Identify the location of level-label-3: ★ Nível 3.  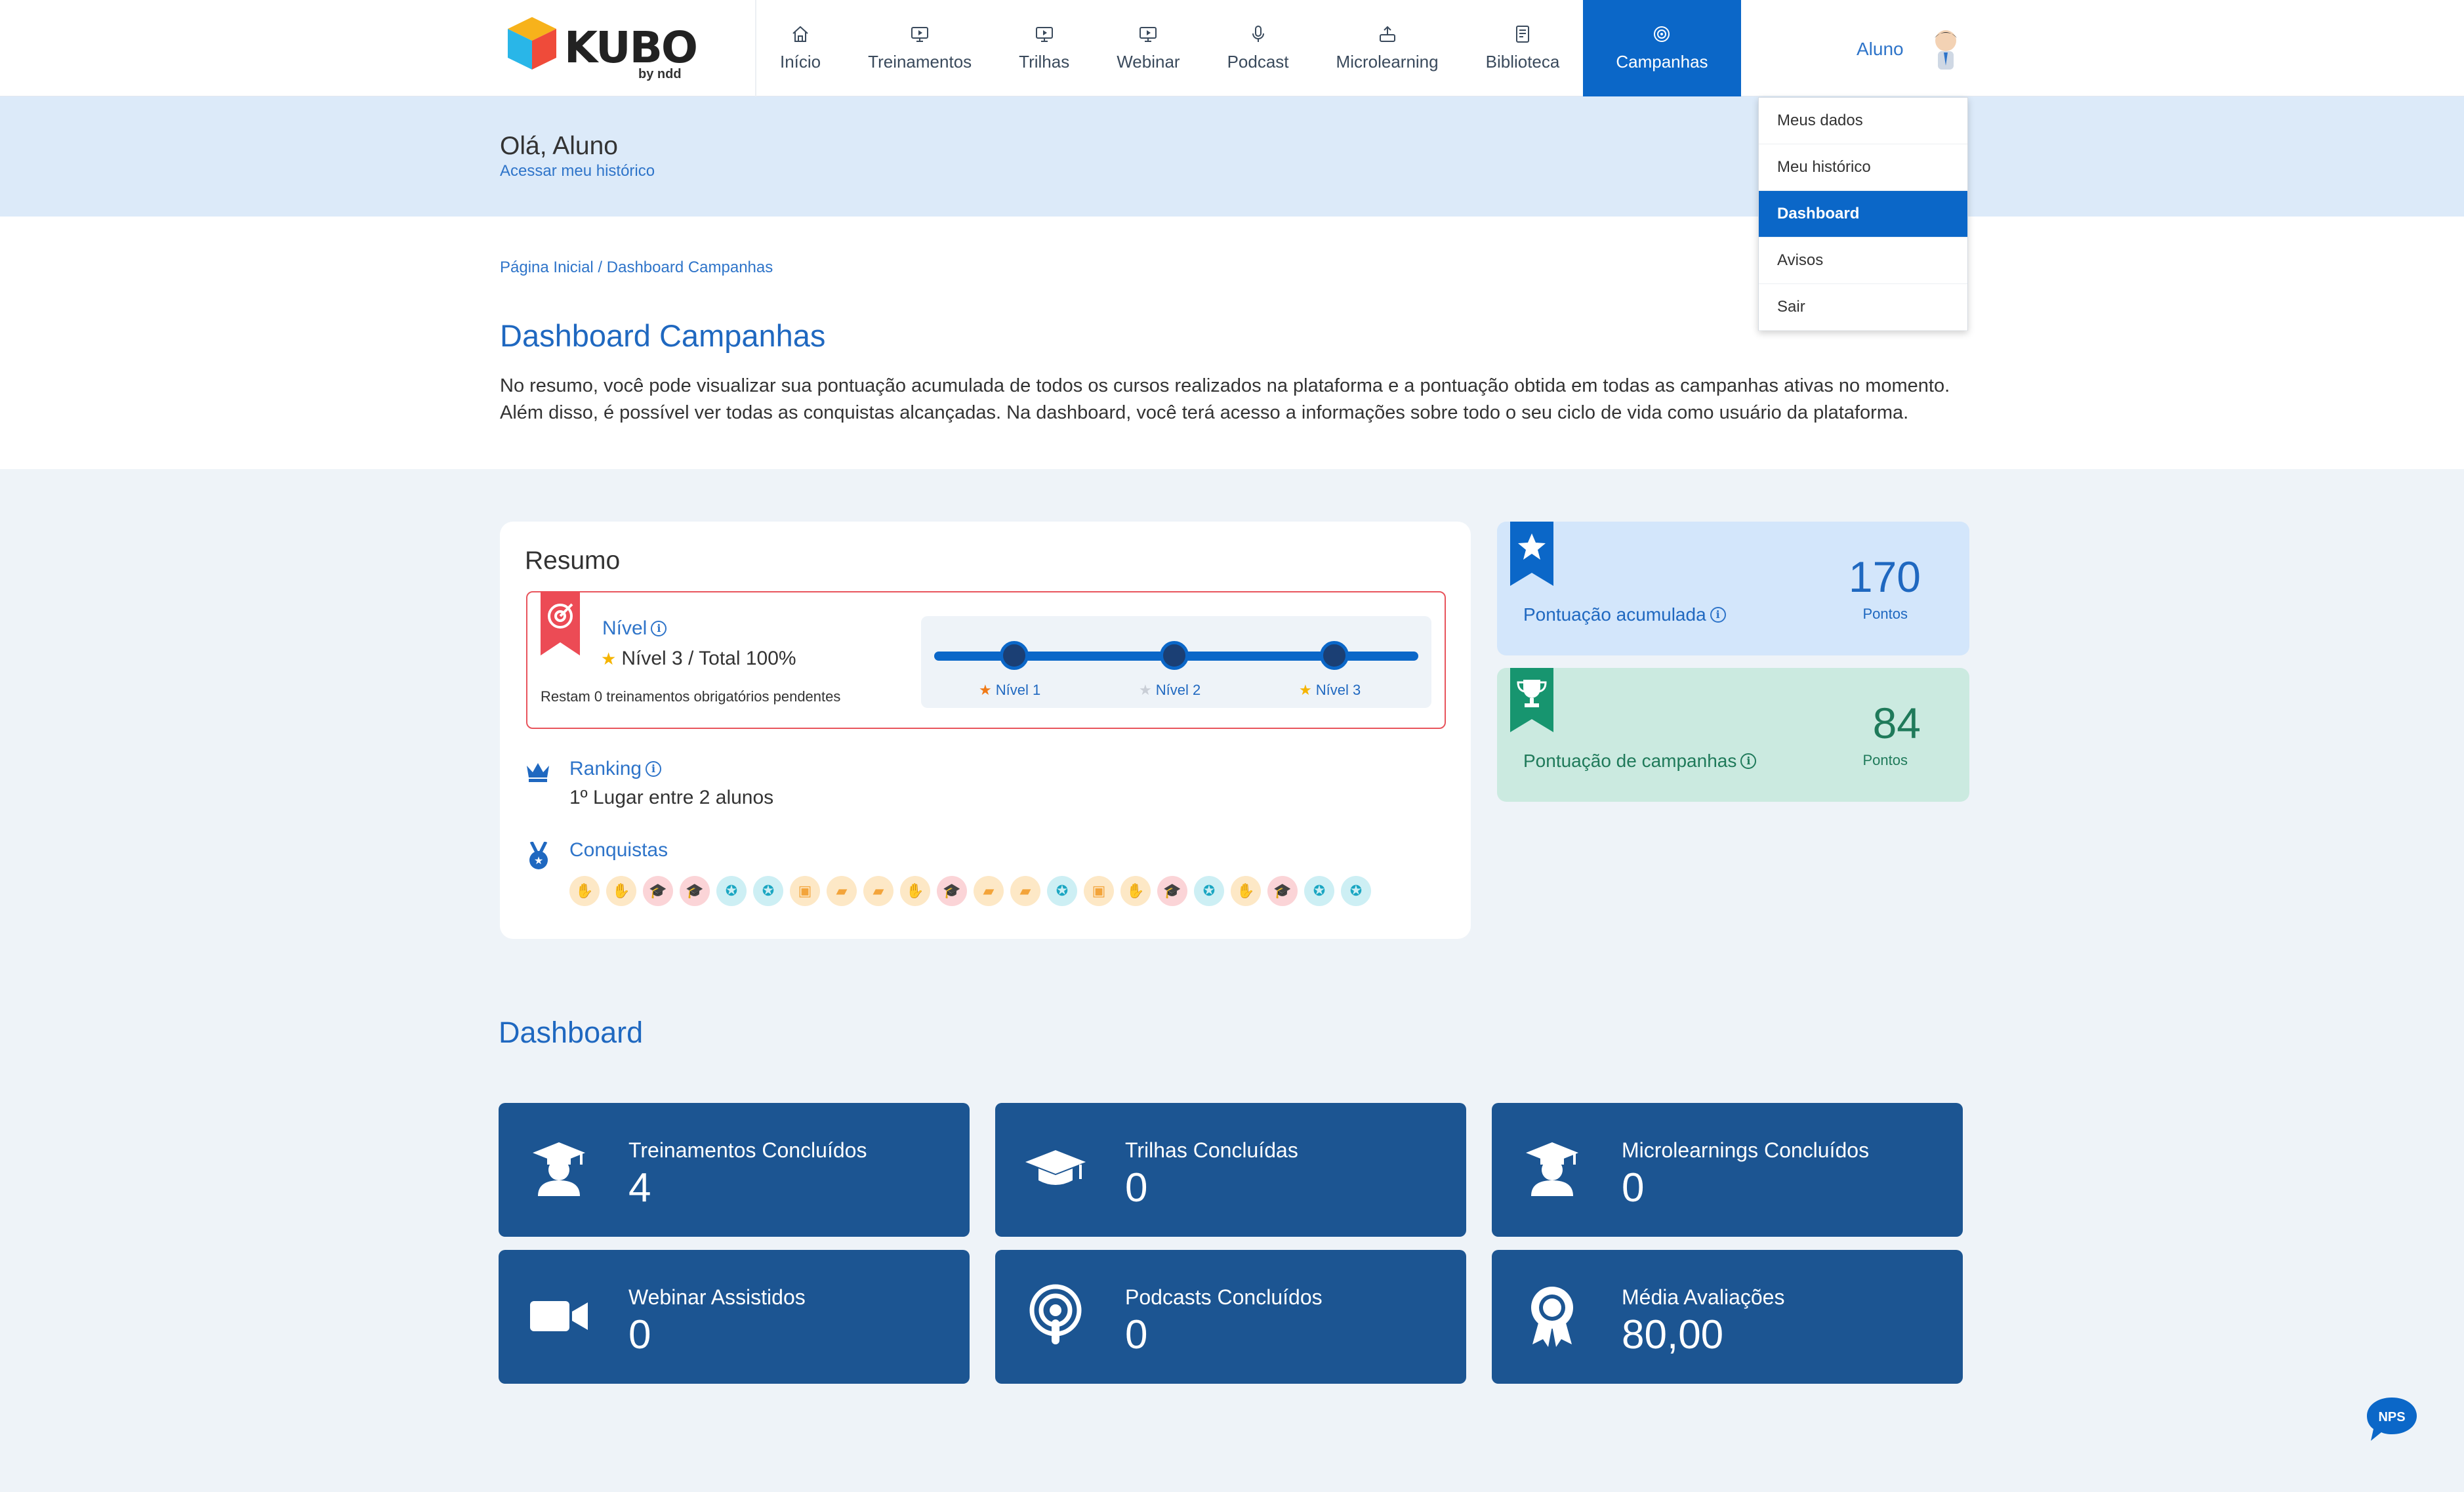
(1330, 691).